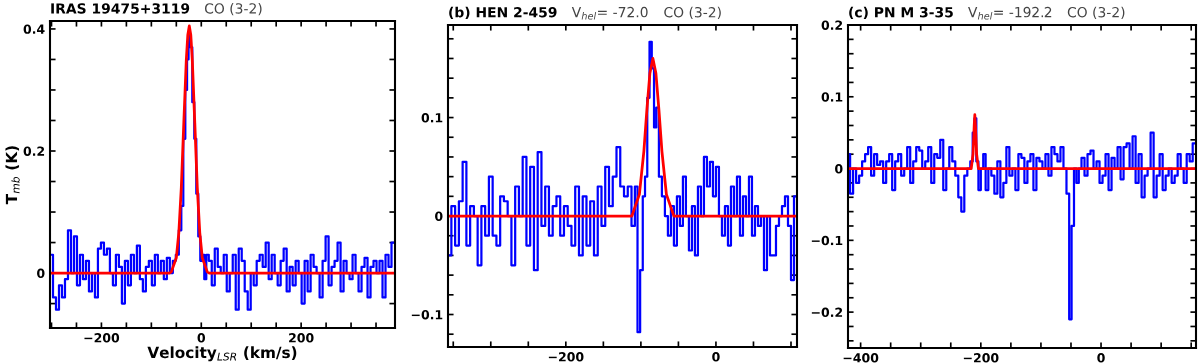 This screenshot has width=1200, height=363. Describe the element at coordinates (827, 312) in the screenshot. I see `y-tick-label: −0.2` at that location.